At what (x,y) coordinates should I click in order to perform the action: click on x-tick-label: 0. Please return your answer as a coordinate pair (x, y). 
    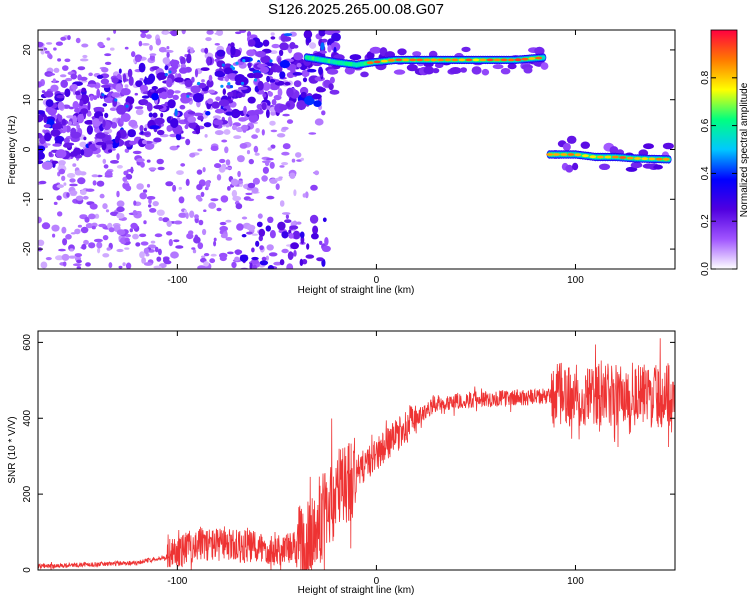
    Looking at the image, I should click on (377, 280).